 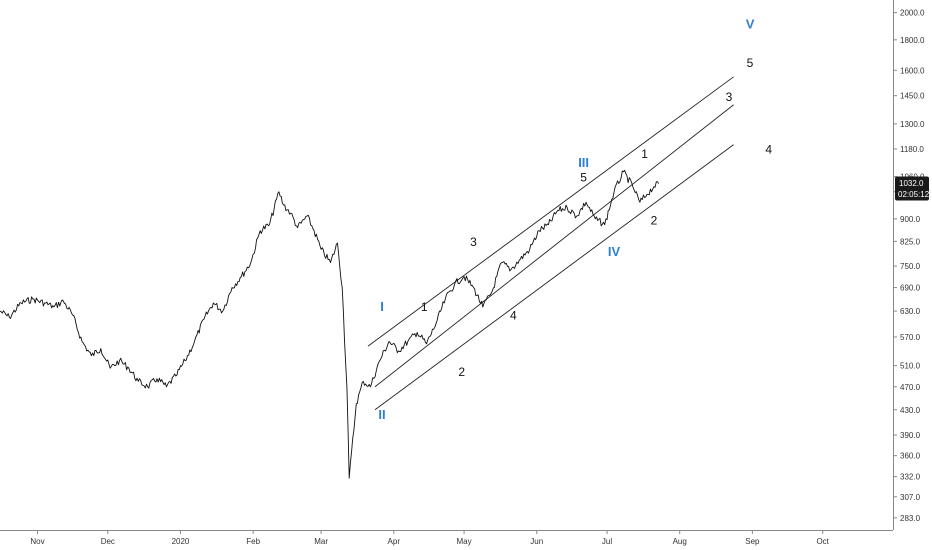 I want to click on wave-label-12: 3, so click(x=729, y=97).